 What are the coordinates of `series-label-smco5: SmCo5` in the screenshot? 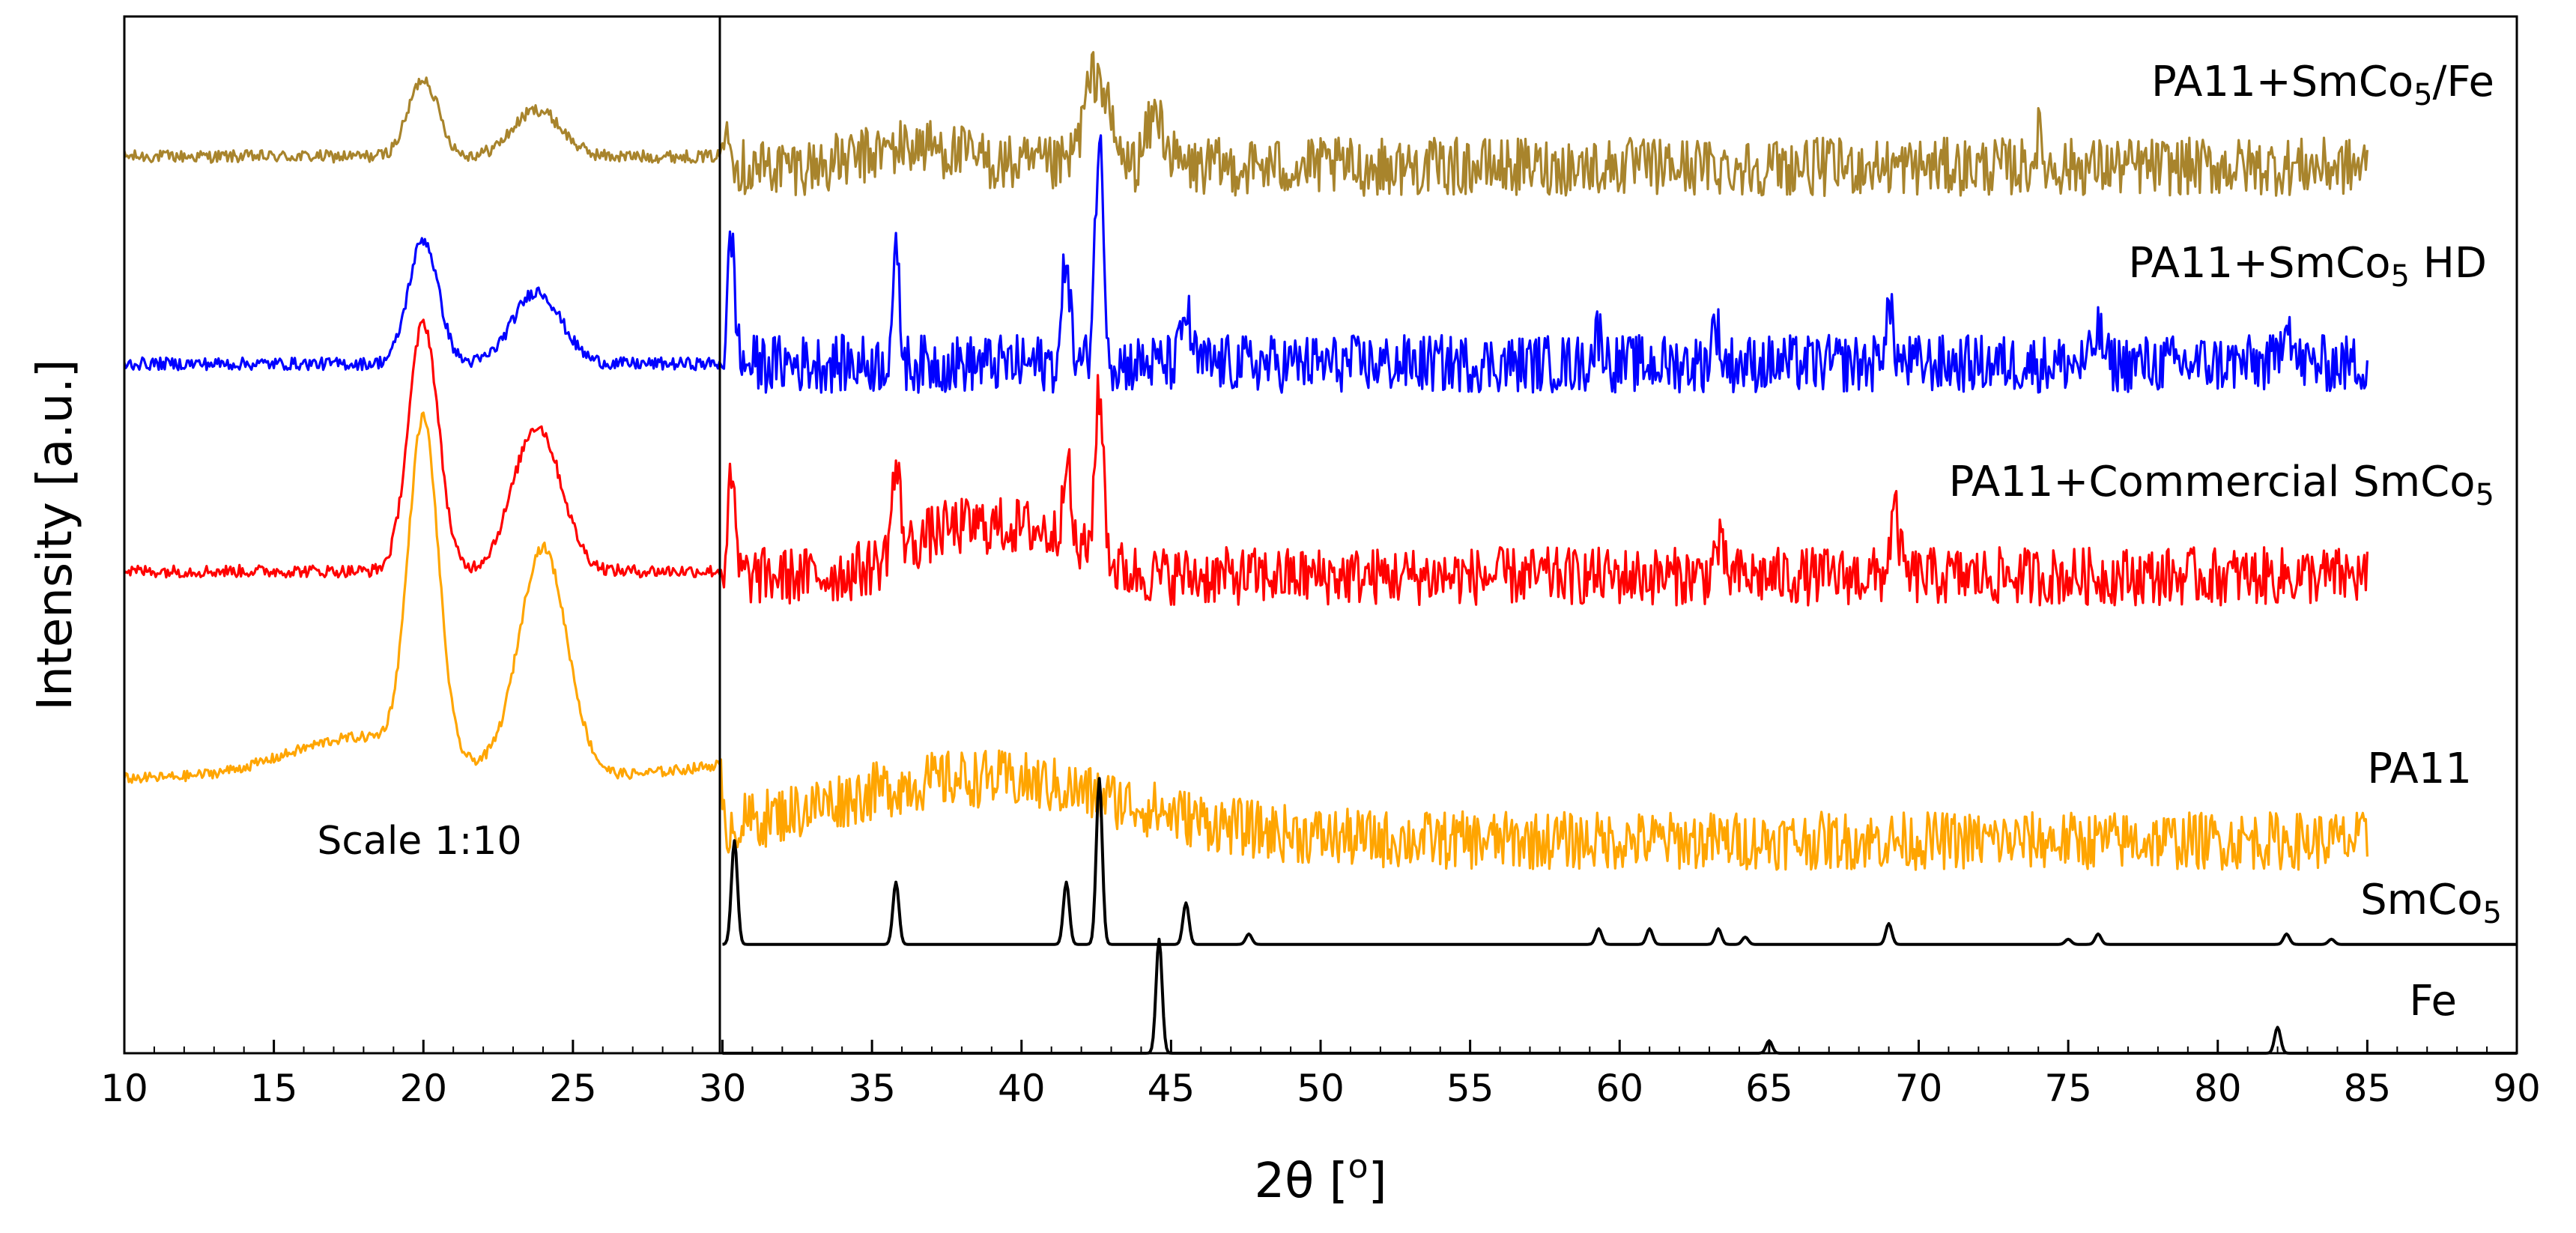 It's located at (2431, 903).